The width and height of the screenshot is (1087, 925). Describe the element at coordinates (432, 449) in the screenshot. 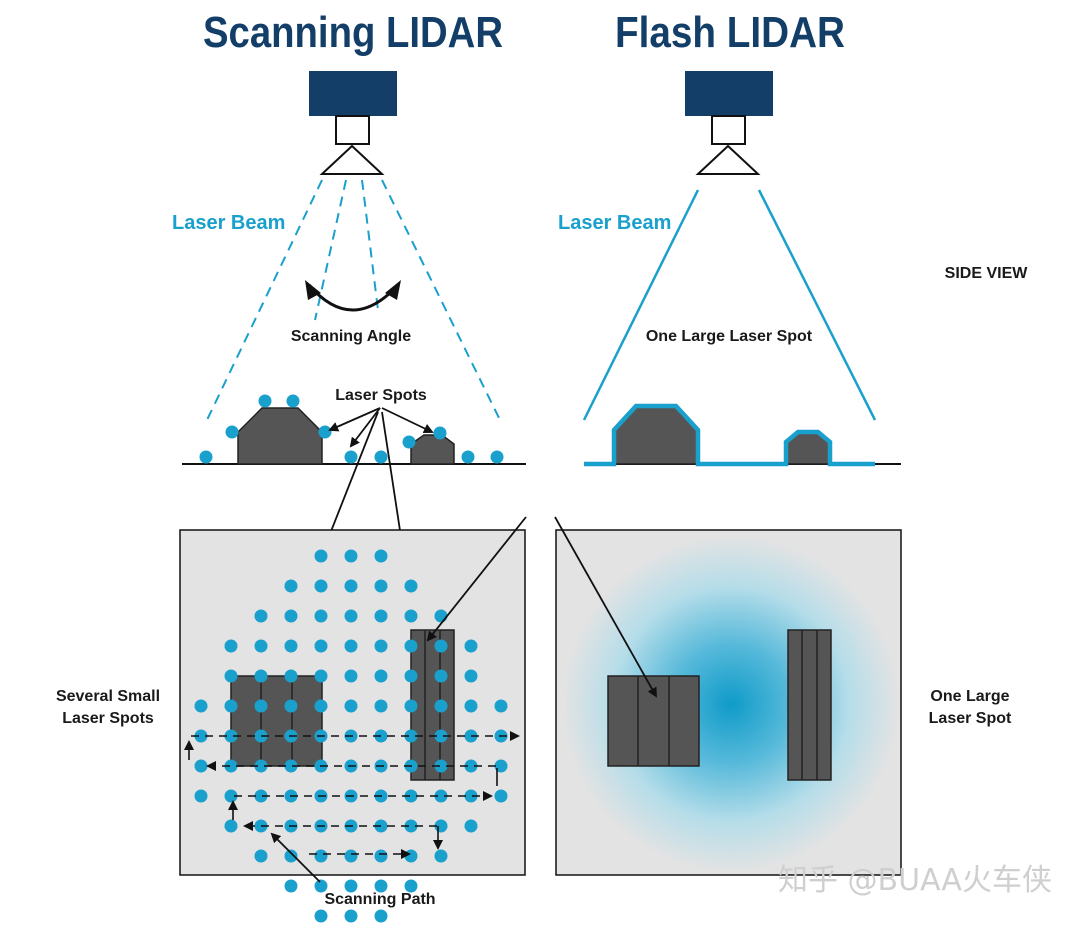

I see `object-small-side-left` at that location.